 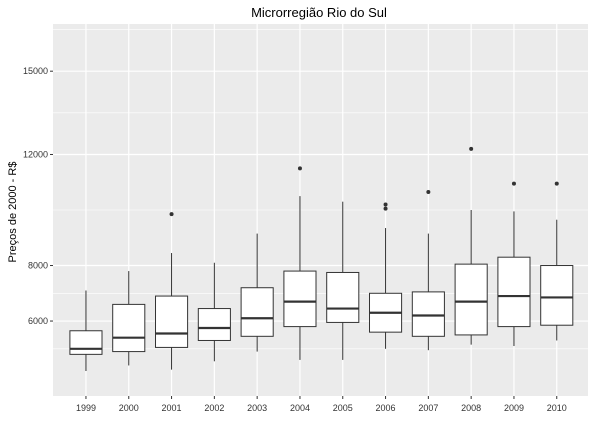 What do you see at coordinates (38, 321) in the screenshot?
I see `y-tick-label: 6000` at bounding box center [38, 321].